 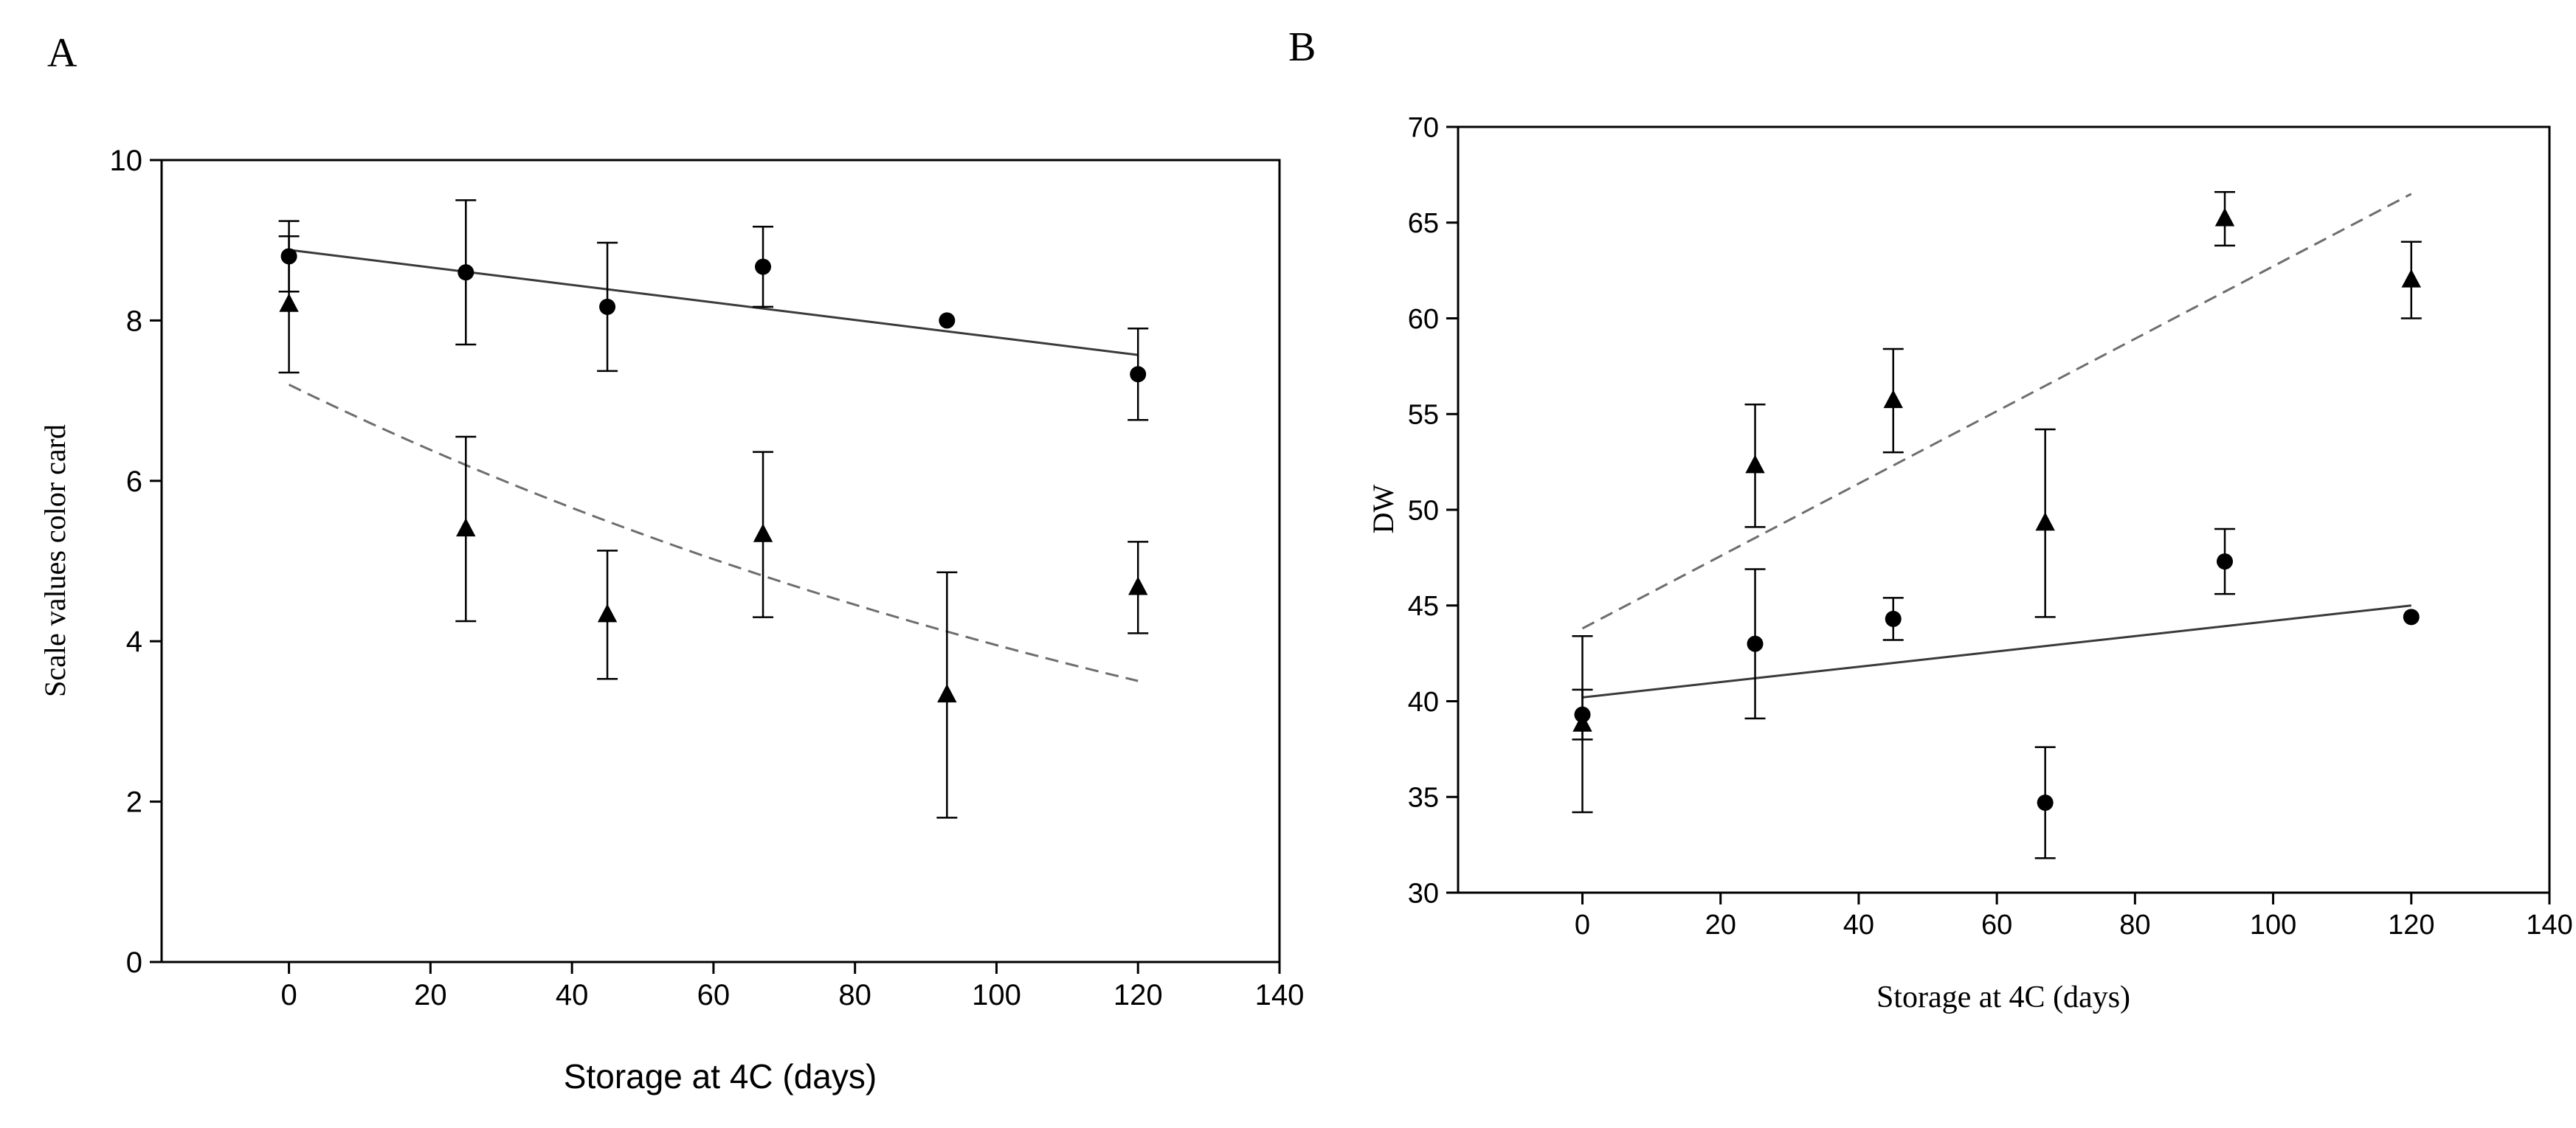 What do you see at coordinates (2003, 997) in the screenshot?
I see `x-axis-label-b: Storage at 4C (days)` at bounding box center [2003, 997].